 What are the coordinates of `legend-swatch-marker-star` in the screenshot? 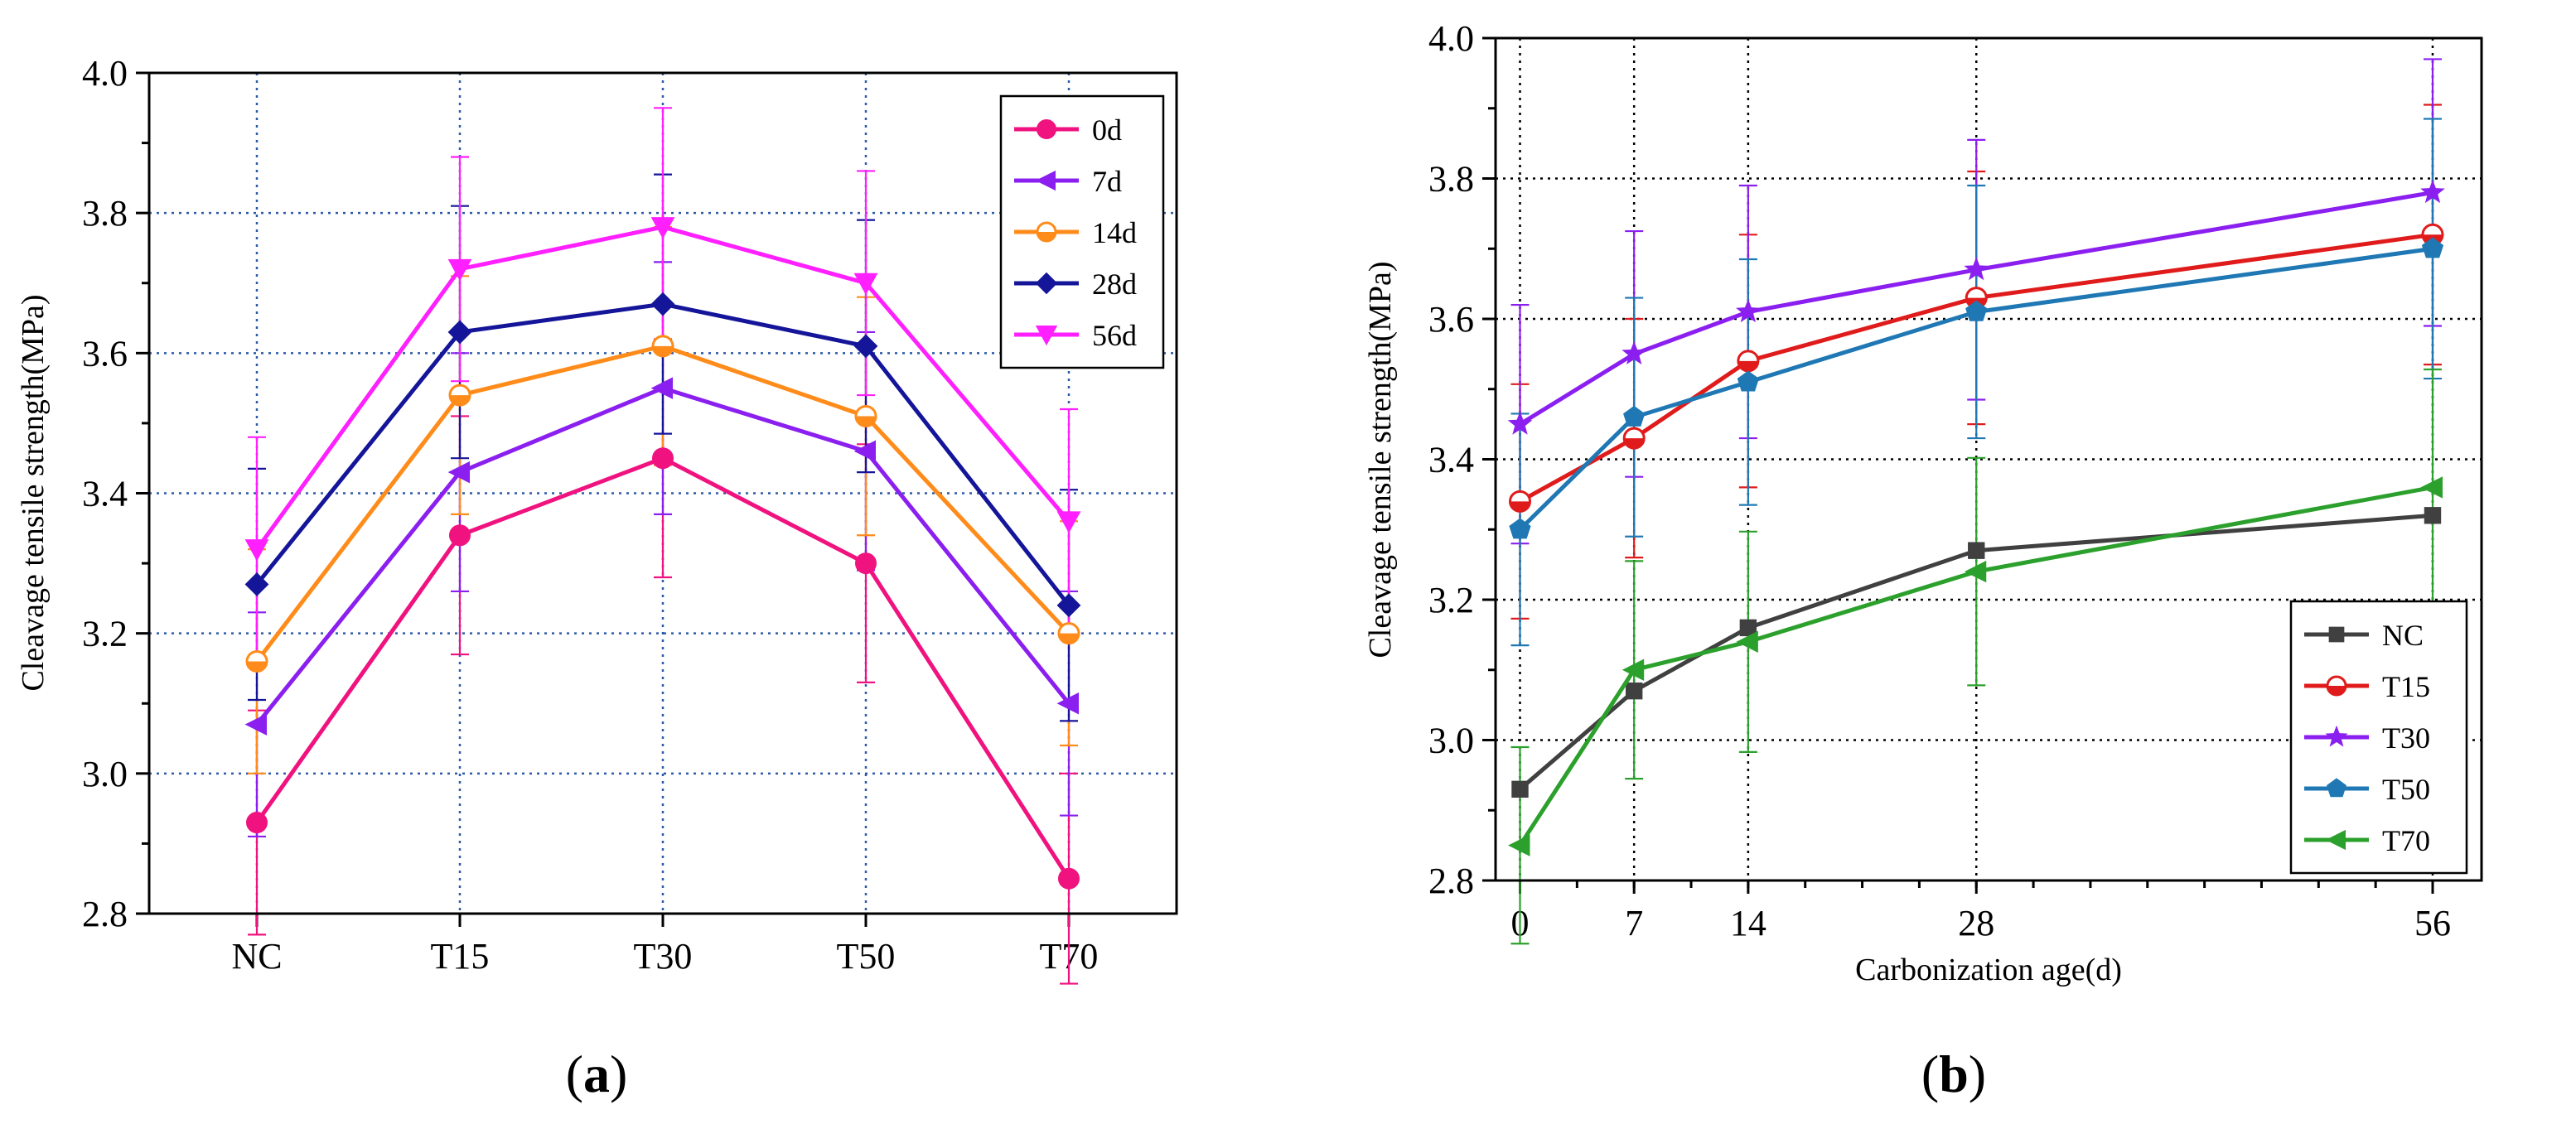 It's located at (2336, 736).